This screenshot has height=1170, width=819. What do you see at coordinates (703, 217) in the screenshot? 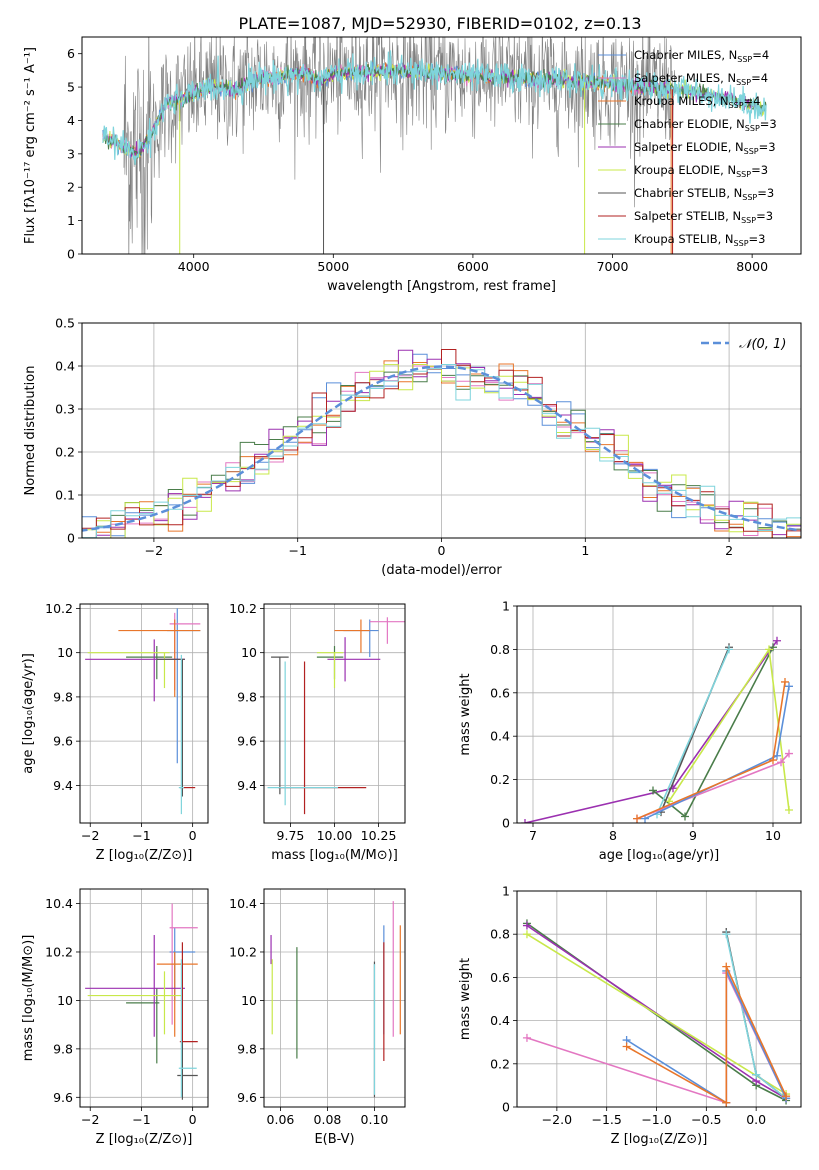
I see `legend-entry: Salpeter STELIB, NSSP=3` at bounding box center [703, 217].